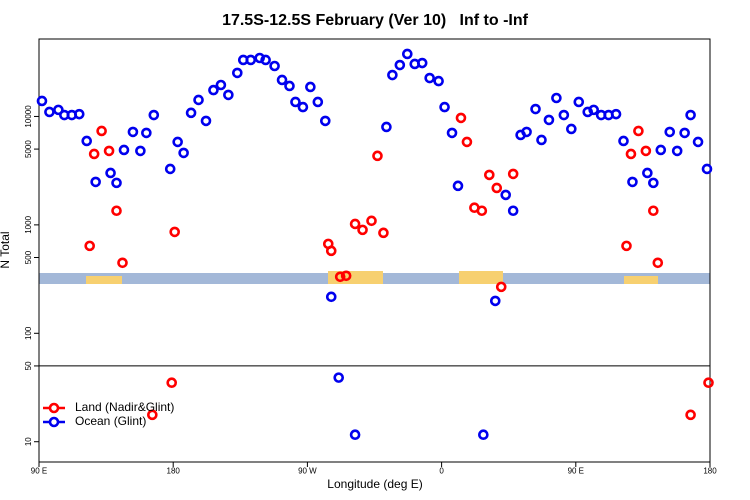 The height and width of the screenshot is (500, 750). I want to click on y-tick-label: 10000, so click(28, 116).